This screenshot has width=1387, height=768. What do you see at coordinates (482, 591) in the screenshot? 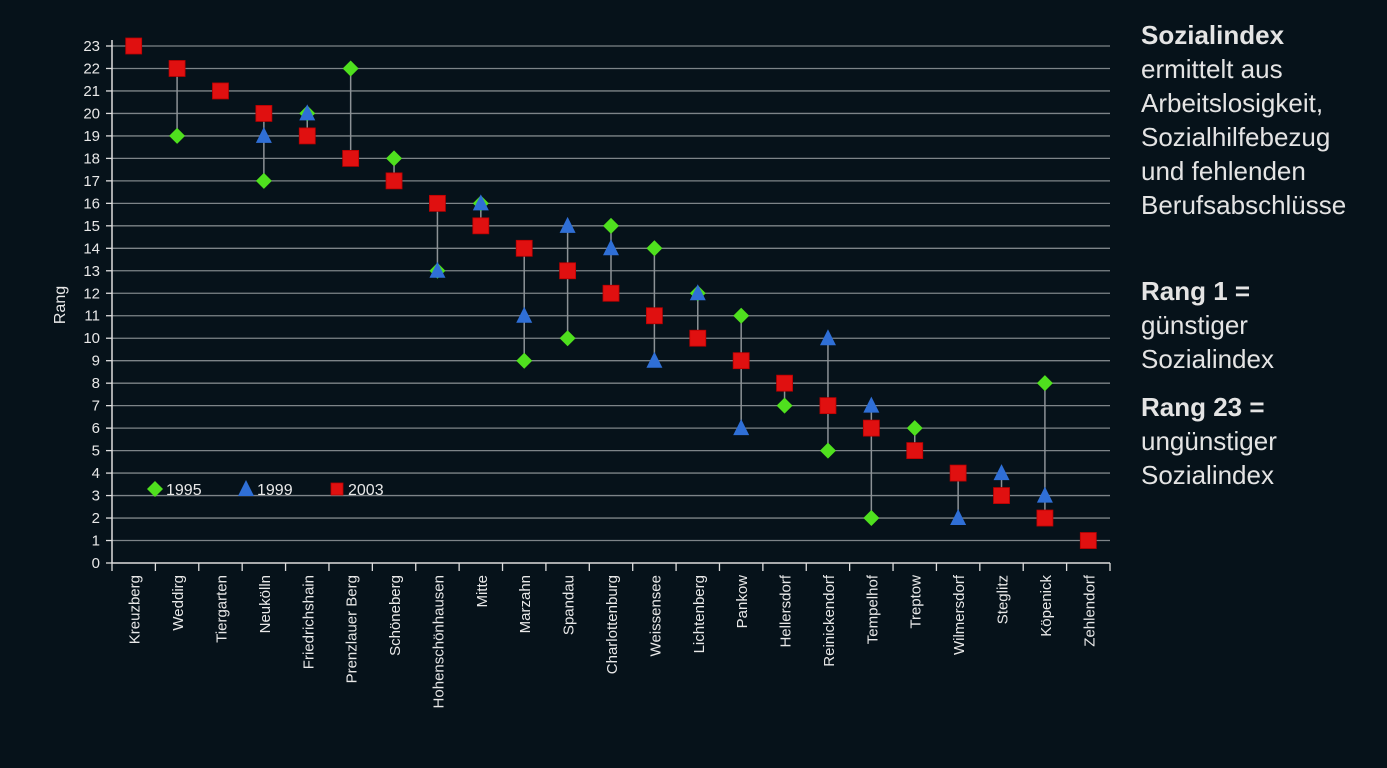
I see `x-tick-label: Mitte` at bounding box center [482, 591].